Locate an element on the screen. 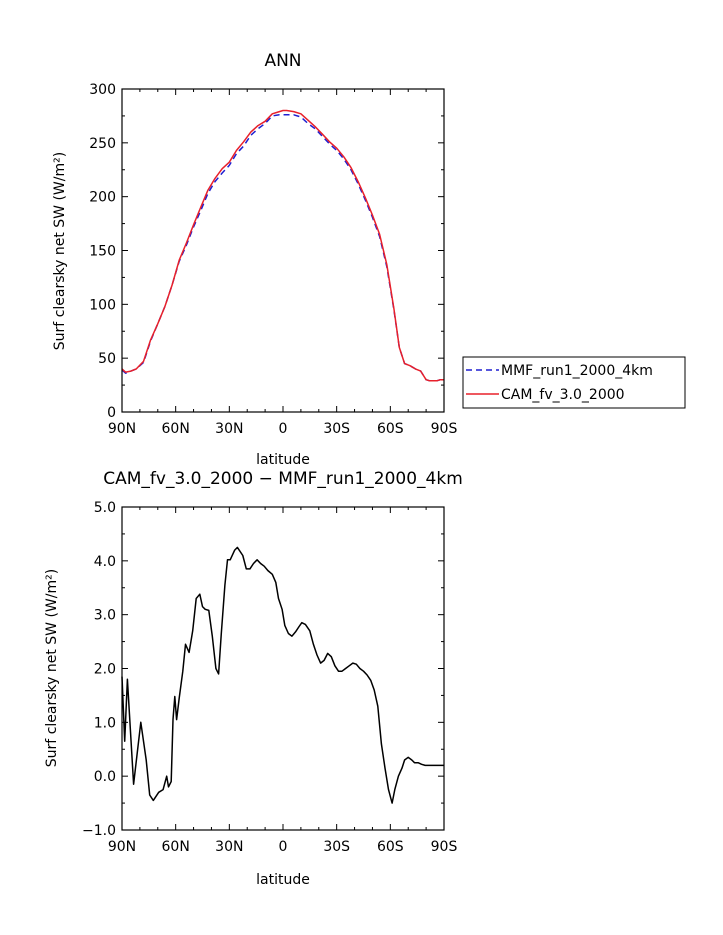 This screenshot has width=723, height=935. panel1-ytick-label-3: 150 is located at coordinates (102, 252).